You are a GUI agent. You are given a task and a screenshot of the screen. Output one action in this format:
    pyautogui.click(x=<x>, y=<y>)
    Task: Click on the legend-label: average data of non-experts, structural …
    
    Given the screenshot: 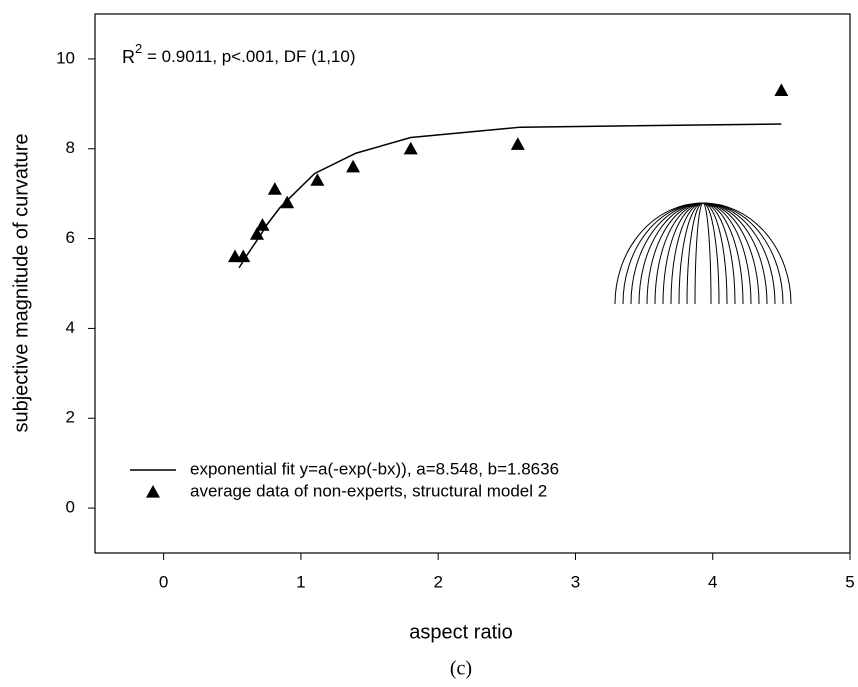 What is the action you would take?
    pyautogui.click(x=368, y=490)
    